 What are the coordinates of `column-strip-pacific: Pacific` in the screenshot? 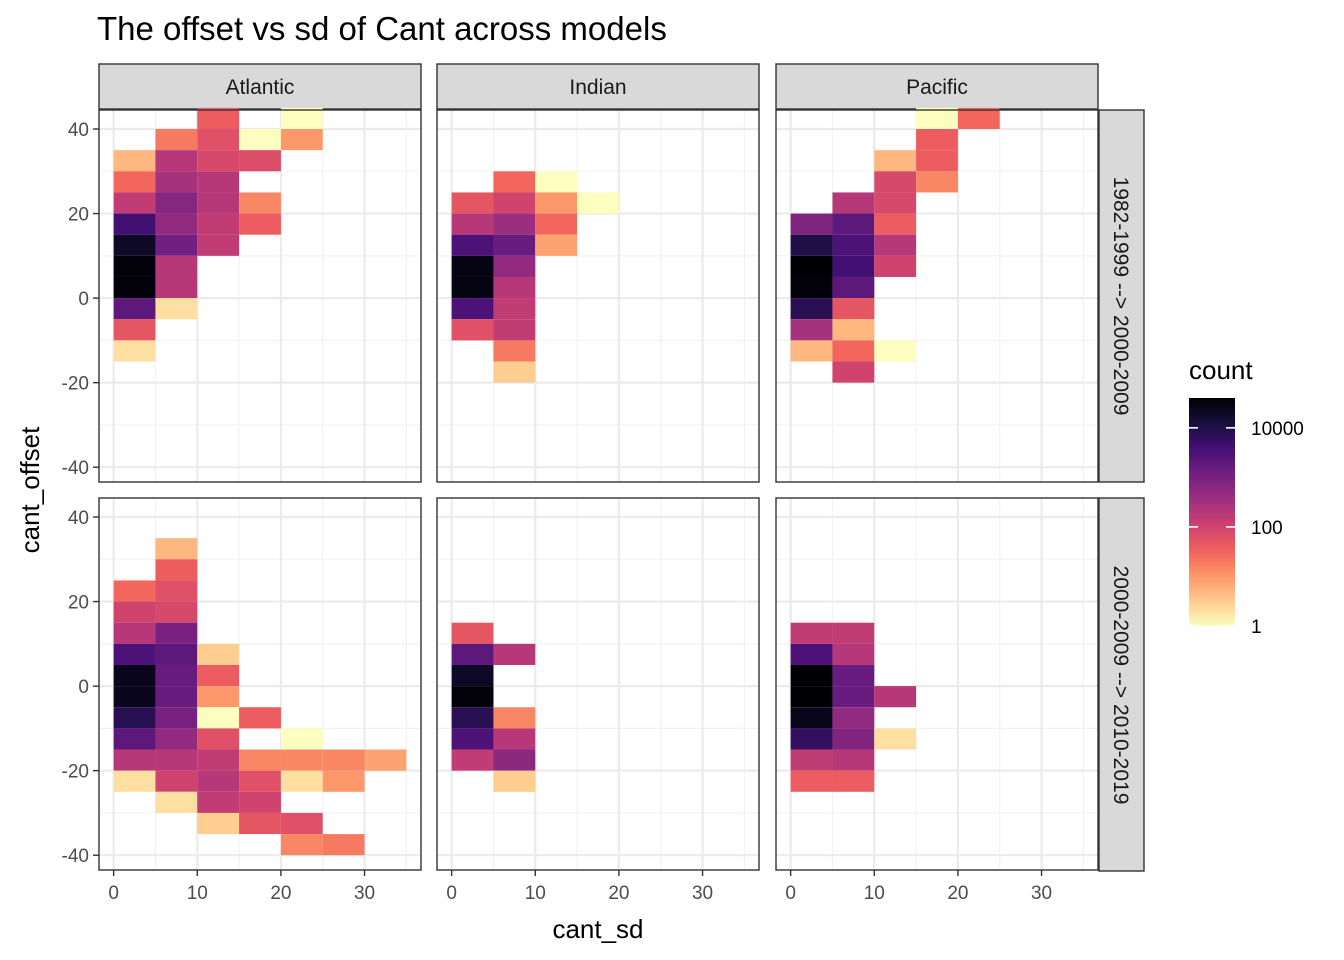 It's located at (937, 86).